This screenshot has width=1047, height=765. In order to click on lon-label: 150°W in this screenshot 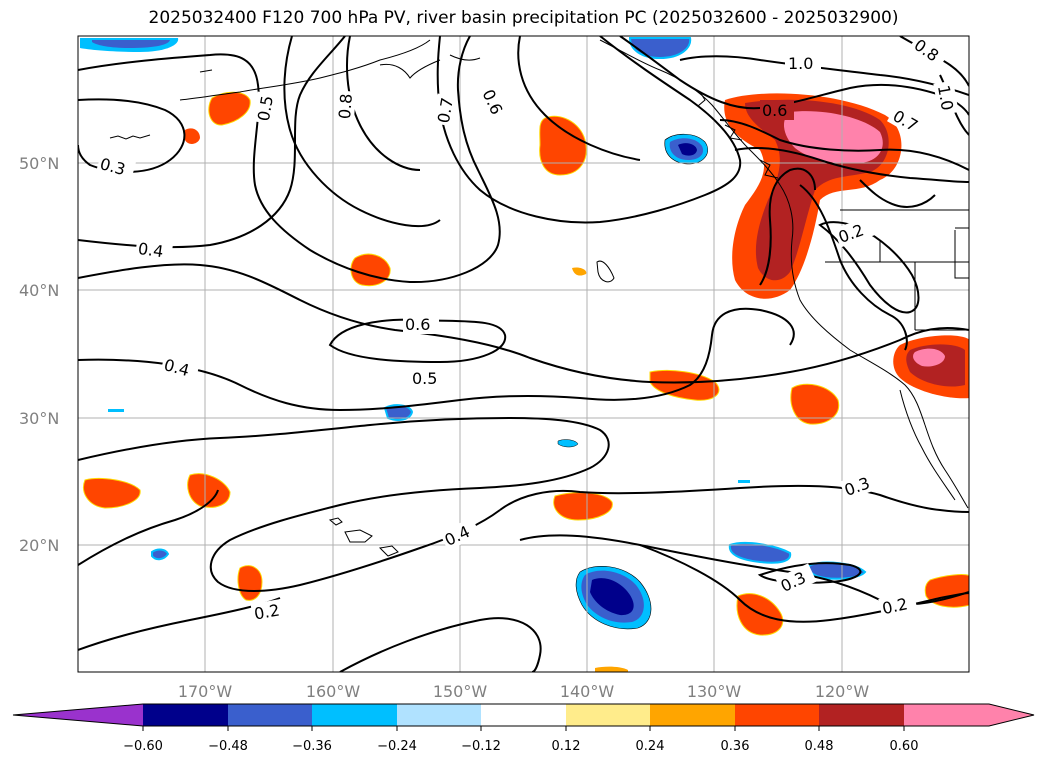, I will do `click(460, 691)`.